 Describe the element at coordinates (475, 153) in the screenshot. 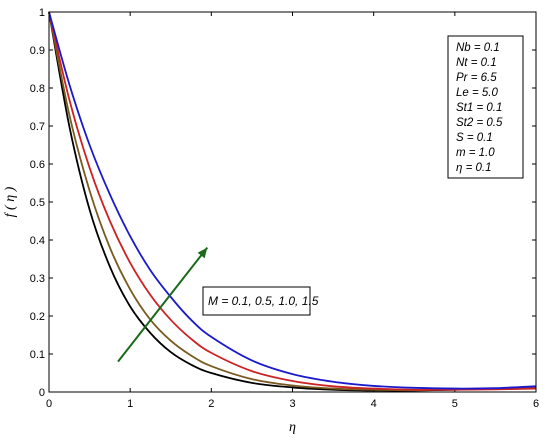

I see `parameter-line: m = 1.0` at that location.